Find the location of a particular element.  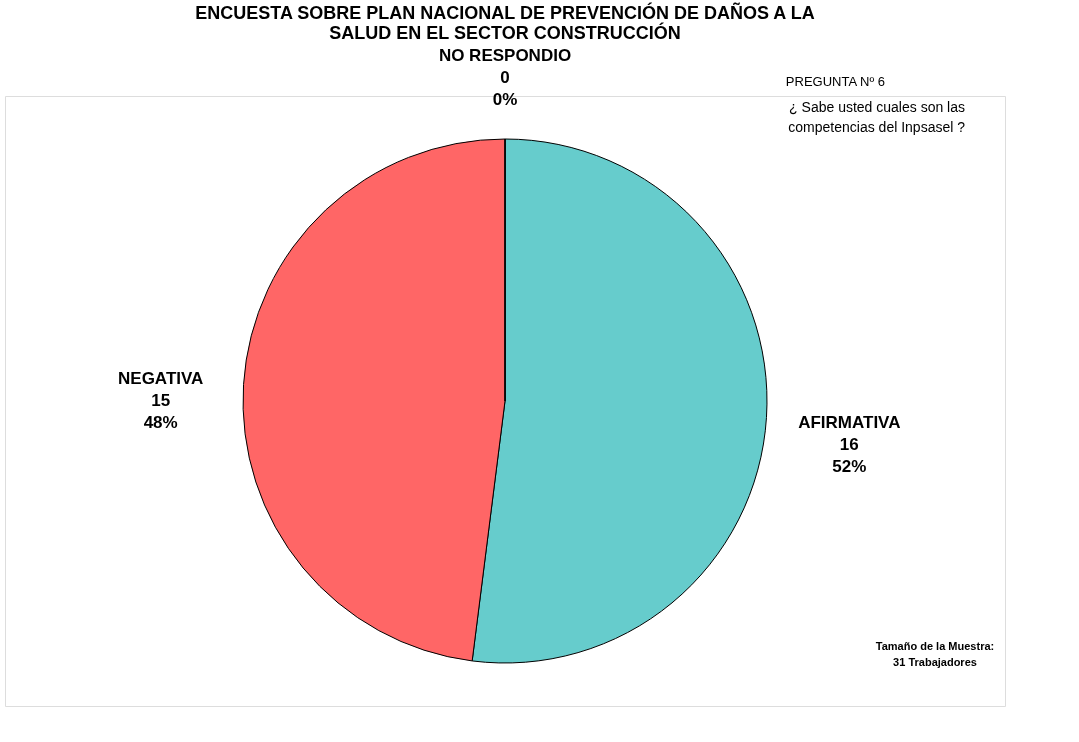

slice-label: AFIRMATIVA is located at coordinates (849, 422).